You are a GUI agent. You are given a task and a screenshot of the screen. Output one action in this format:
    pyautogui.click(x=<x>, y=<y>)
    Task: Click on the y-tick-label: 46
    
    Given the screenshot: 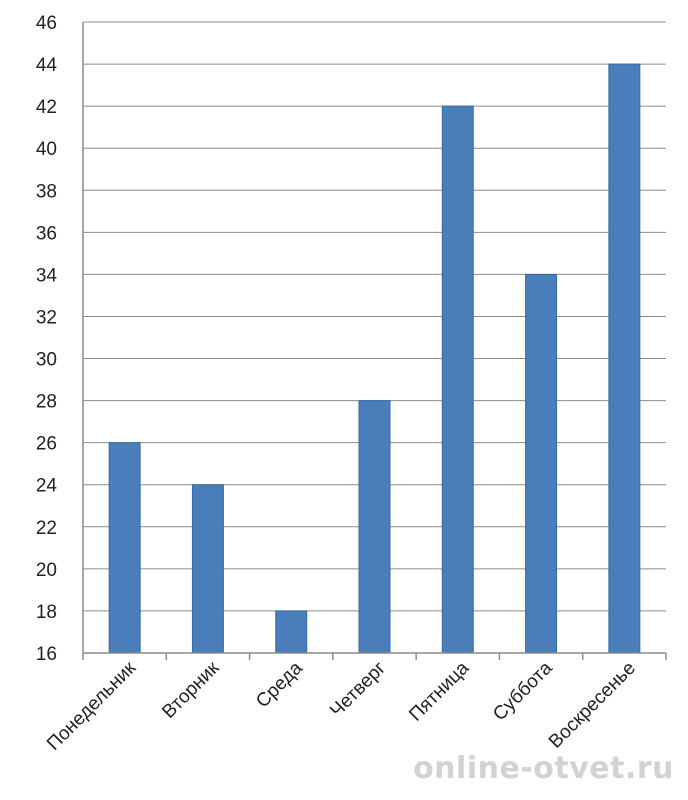 What is the action you would take?
    pyautogui.click(x=46, y=23)
    